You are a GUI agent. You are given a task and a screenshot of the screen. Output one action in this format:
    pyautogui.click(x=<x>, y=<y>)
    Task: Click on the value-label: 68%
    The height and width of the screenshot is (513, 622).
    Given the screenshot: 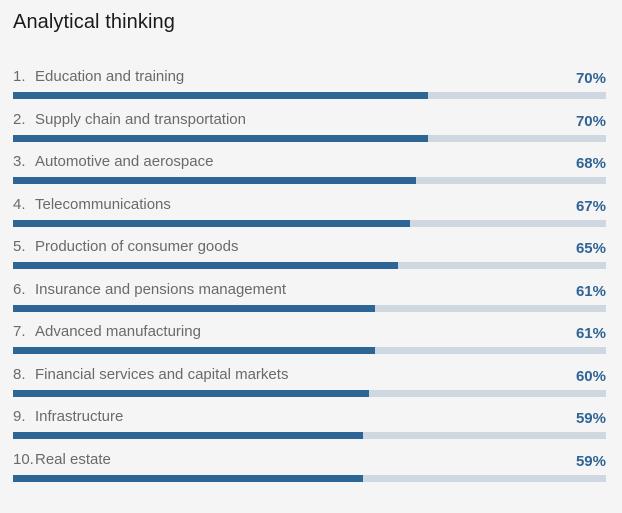 What is the action you would take?
    pyautogui.click(x=590, y=163)
    